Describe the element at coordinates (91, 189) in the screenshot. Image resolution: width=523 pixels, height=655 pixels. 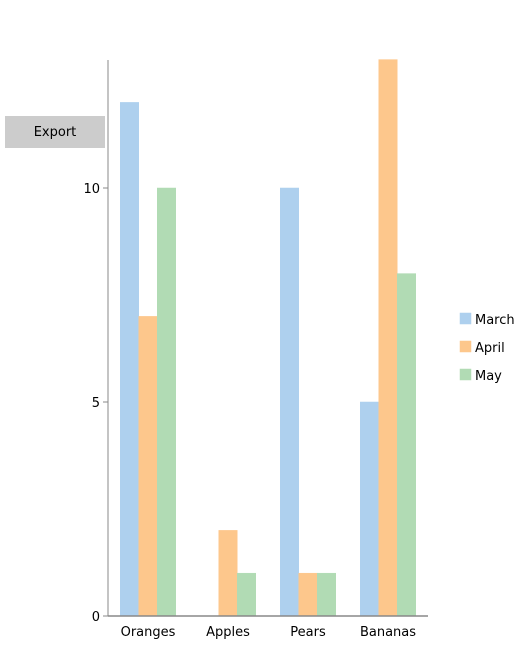
I see `y-tick-label: 10` at that location.